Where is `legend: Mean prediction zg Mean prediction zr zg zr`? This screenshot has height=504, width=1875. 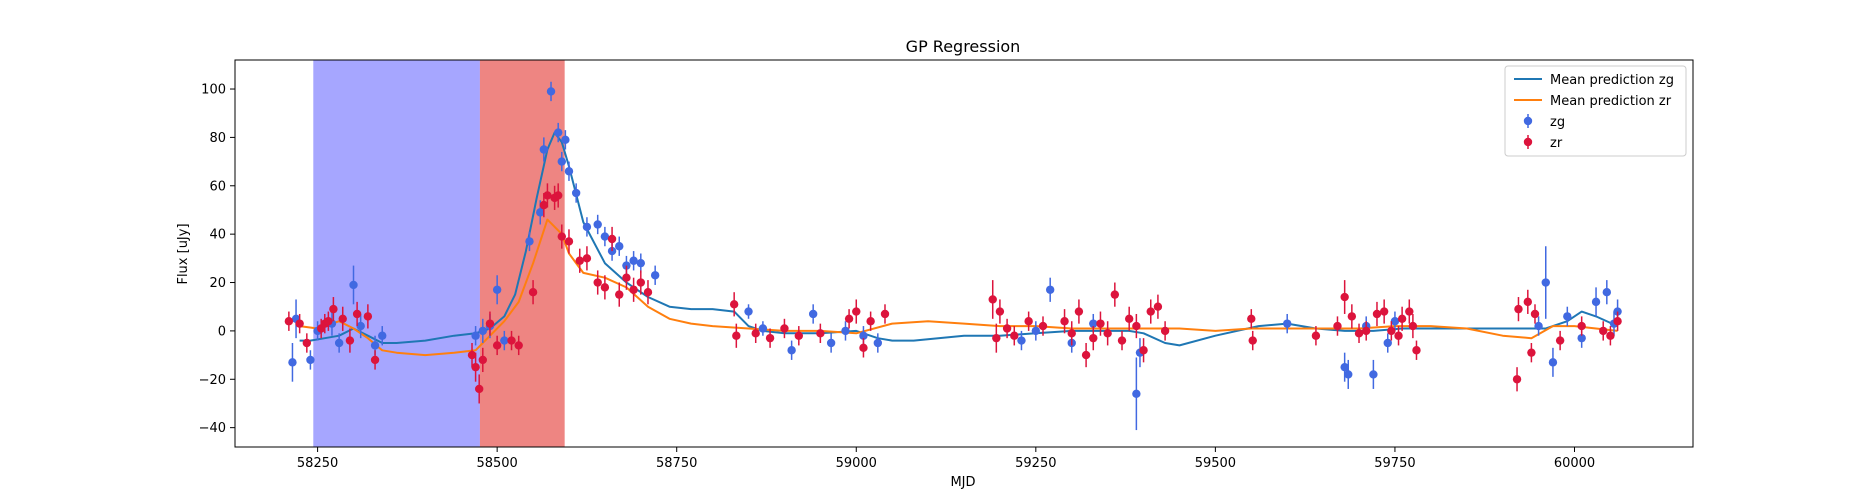
legend: Mean prediction zg Mean prediction zr zg zr is located at coordinates (1595, 111).